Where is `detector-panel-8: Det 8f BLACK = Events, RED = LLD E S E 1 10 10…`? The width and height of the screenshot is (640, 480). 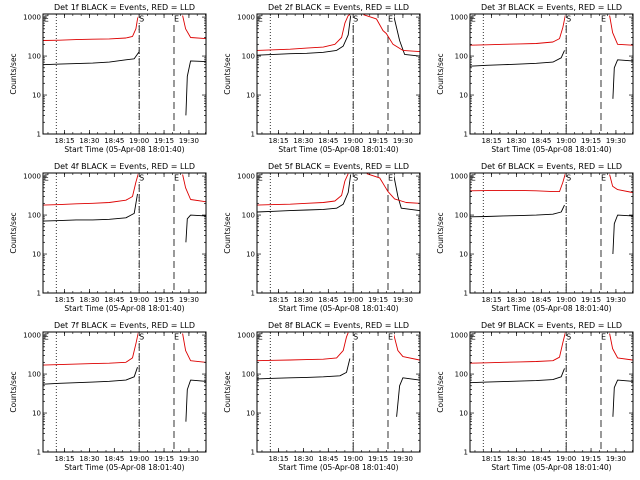
detector-panel-8: Det 8f BLACK = Events, RED = LLD E S E 1 10 10… is located at coordinates (322, 396).